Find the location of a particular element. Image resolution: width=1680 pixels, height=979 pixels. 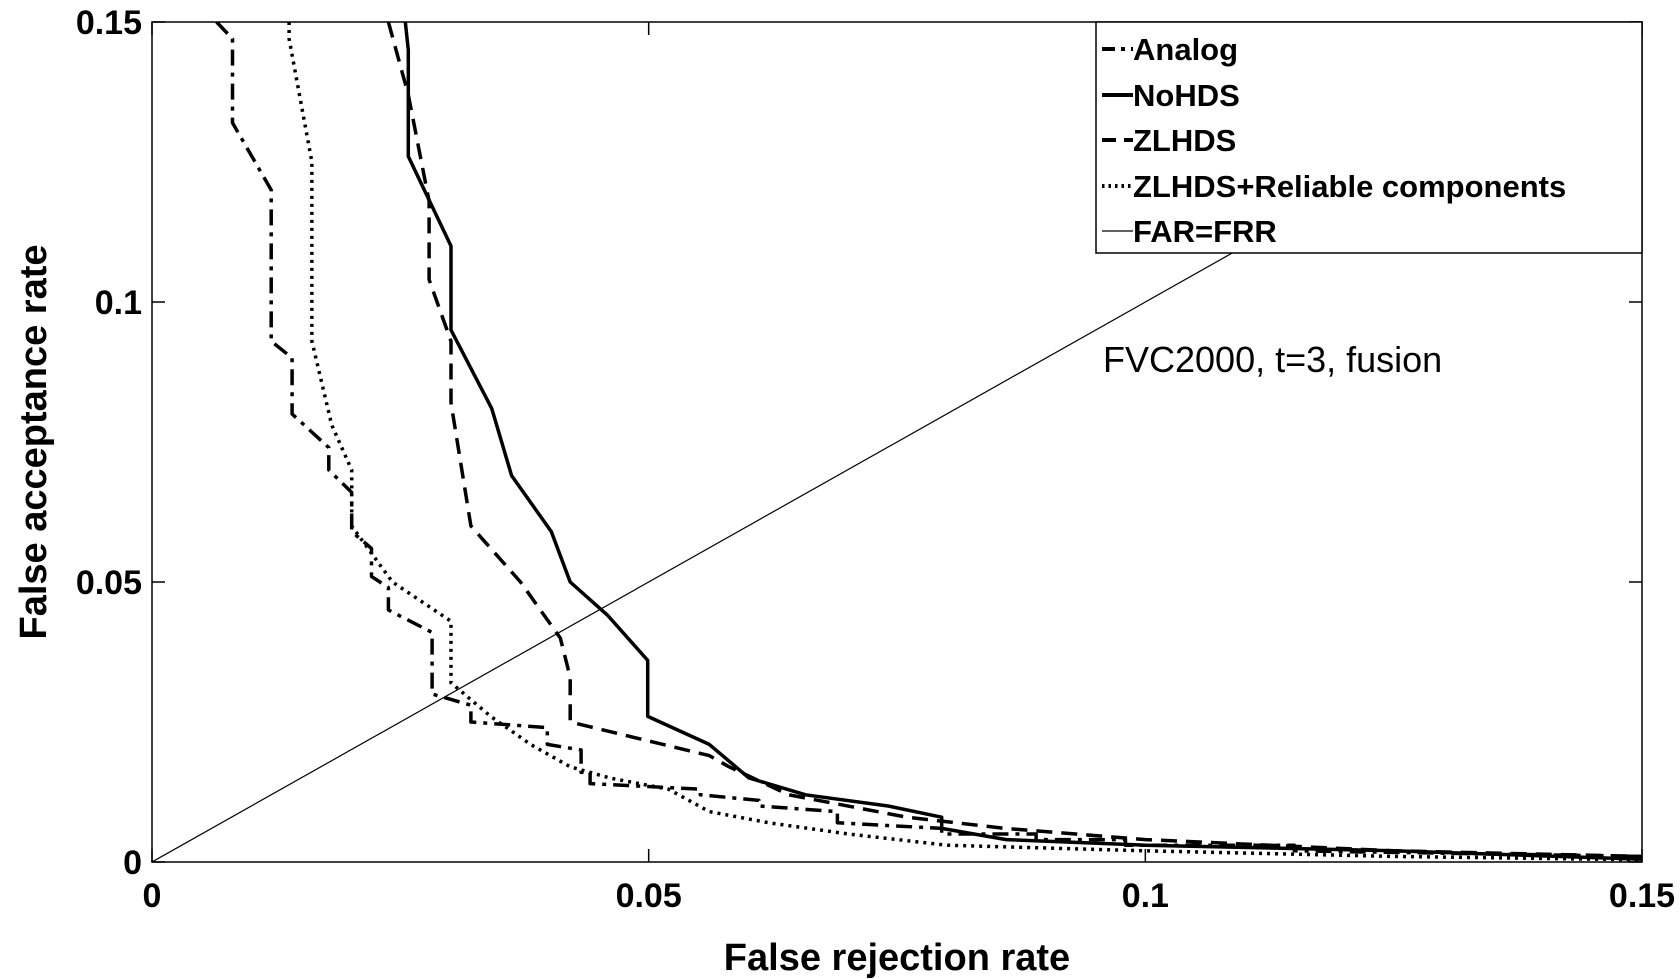

x-tick-label: 0 is located at coordinates (152, 896).